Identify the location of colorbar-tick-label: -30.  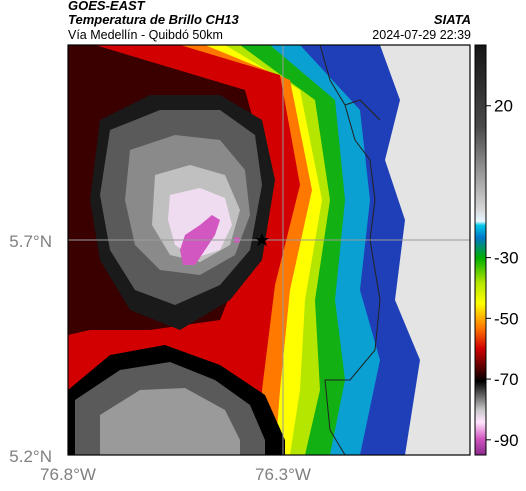
(506, 258).